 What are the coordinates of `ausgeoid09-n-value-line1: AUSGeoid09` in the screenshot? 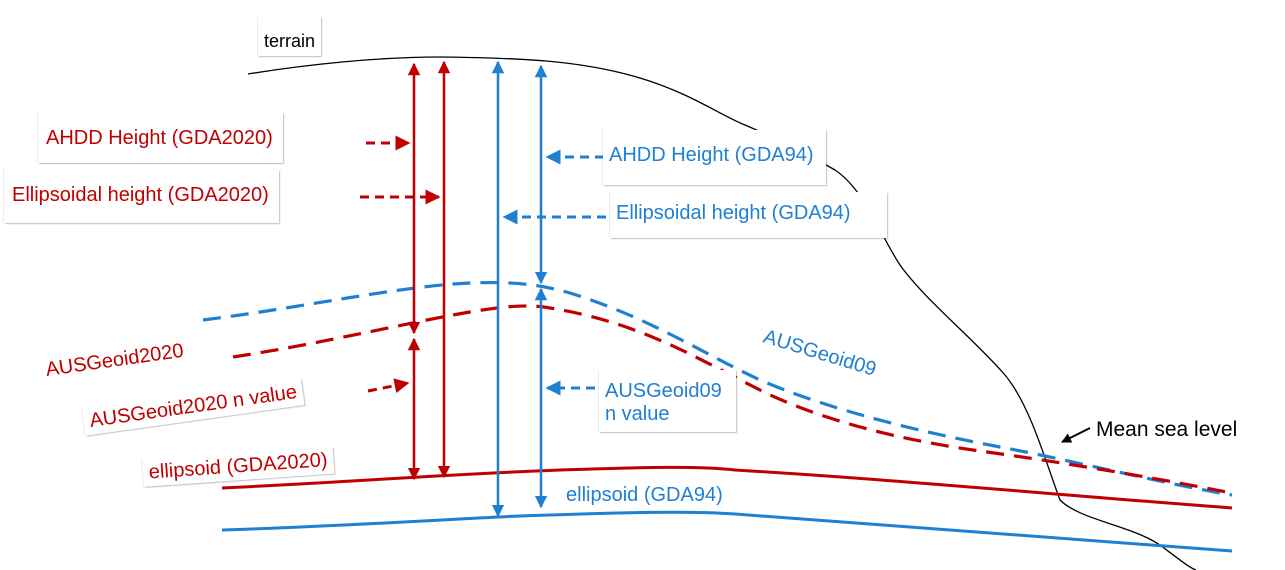 It's located at (663, 391).